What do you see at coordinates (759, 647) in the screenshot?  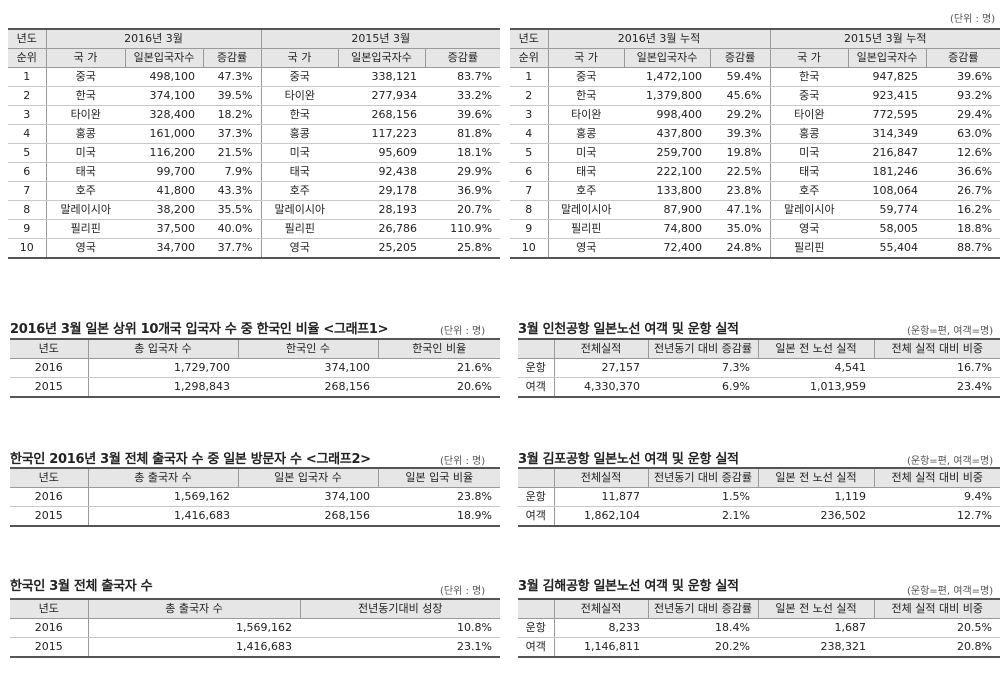 I see `table-row: 여객 1,146,811 20.2% 238,321 20.8%` at bounding box center [759, 647].